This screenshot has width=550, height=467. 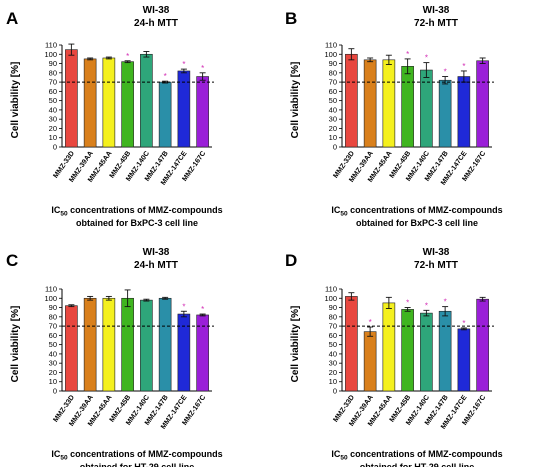 What do you see at coordinates (417, 464) in the screenshot?
I see `x-axis-label-line2: obtained for HT-29 cell line` at bounding box center [417, 464].